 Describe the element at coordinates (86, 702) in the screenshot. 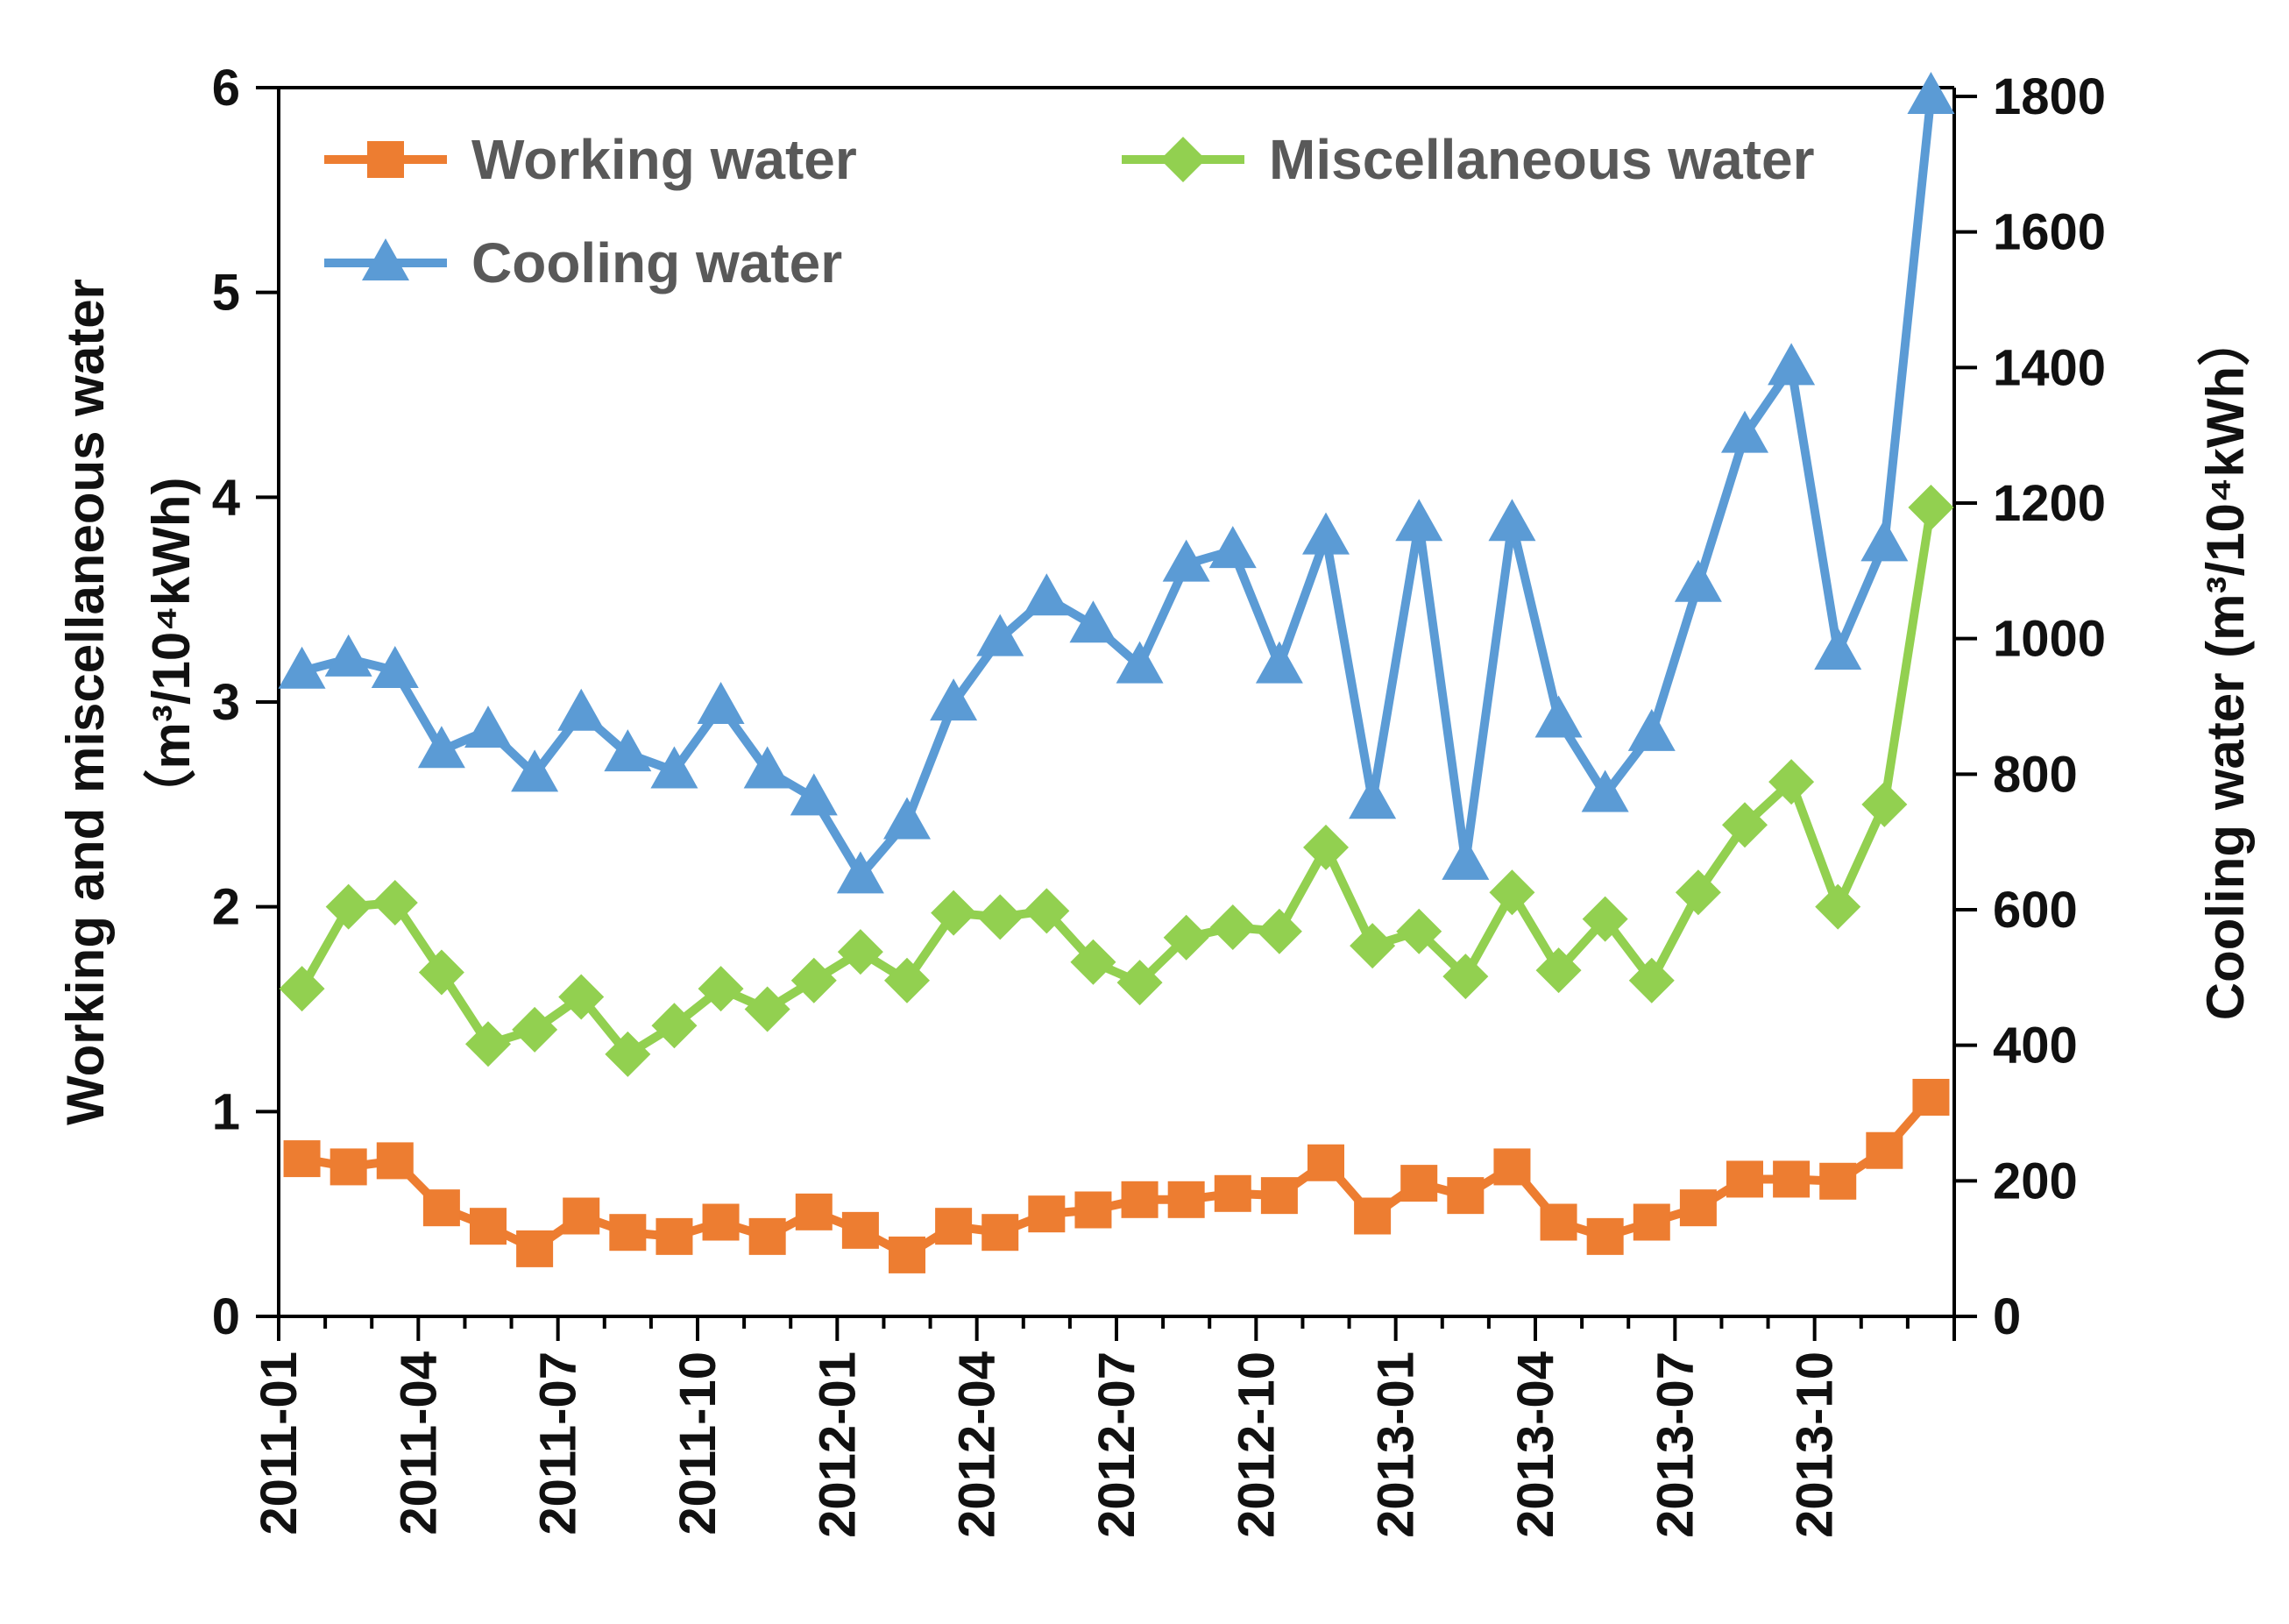

I see `left-y-axis-title: Working and miscellaneous water` at that location.